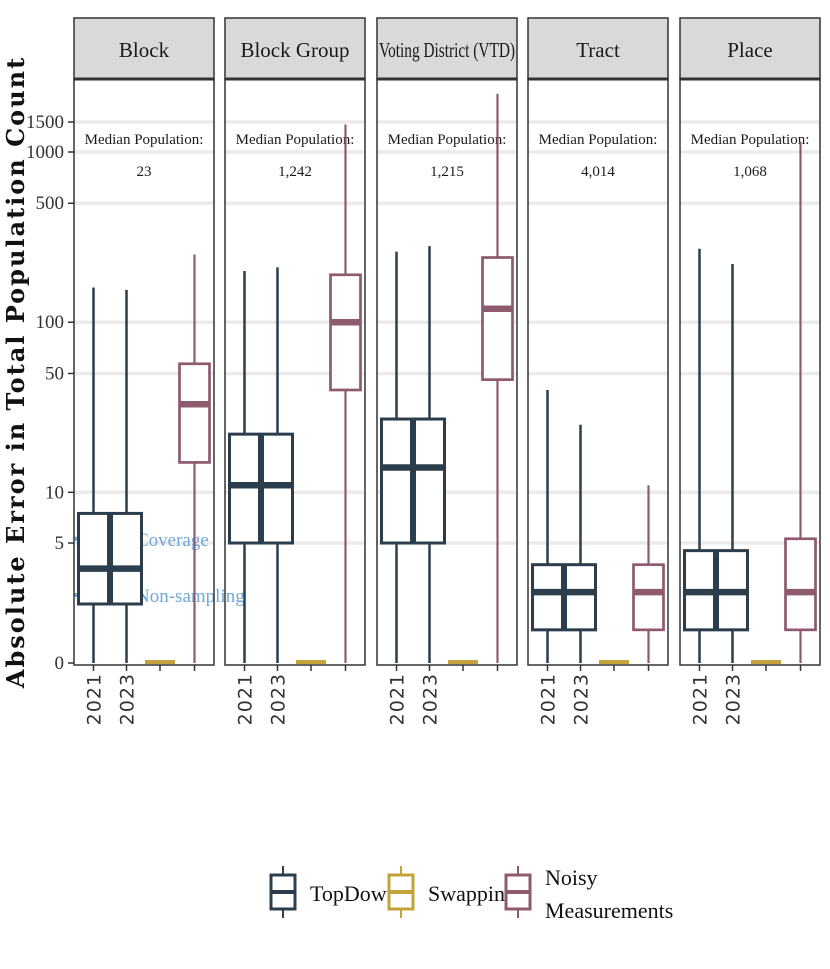 Image resolution: width=830 pixels, height=969 pixels. I want to click on legend-item: TopDown, so click(333, 892).